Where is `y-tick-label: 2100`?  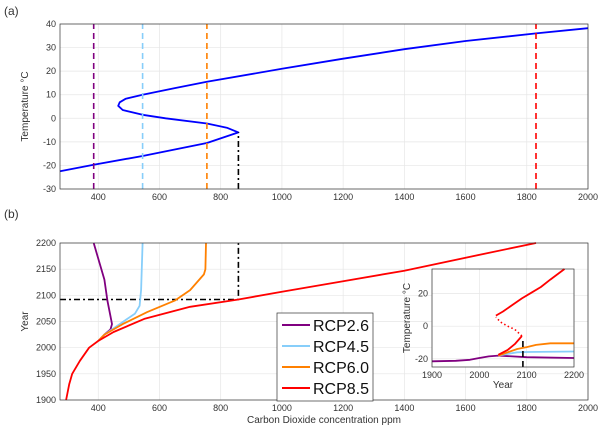
y-tick-label: 2100 is located at coordinates (46, 295).